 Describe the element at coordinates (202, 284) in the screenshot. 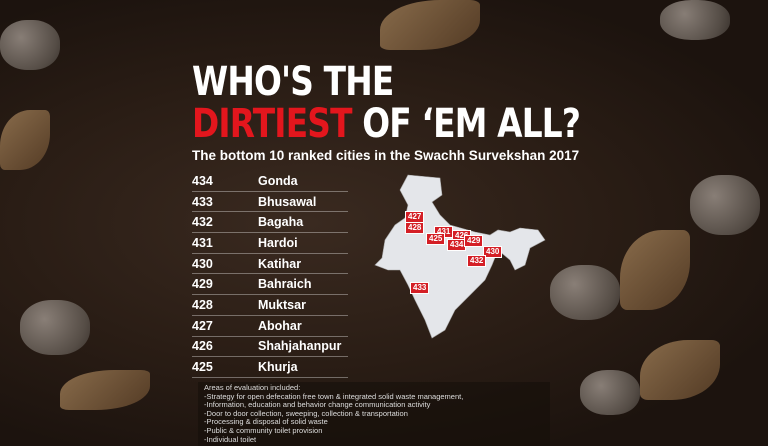

I see `city-rank: 429` at that location.